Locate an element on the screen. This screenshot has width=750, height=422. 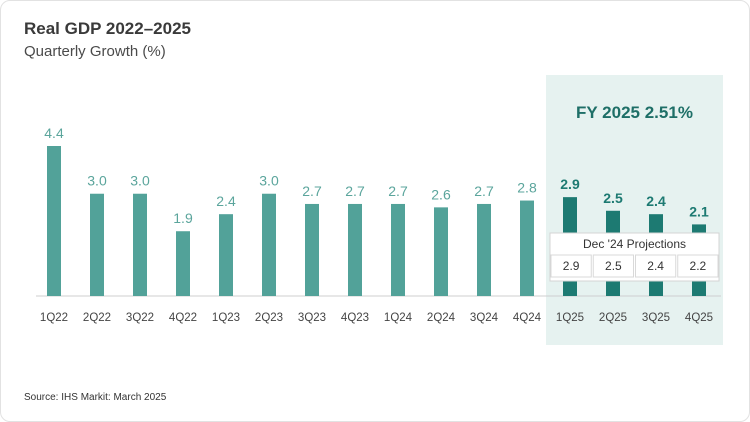
bar-2Q24 is located at coordinates (441, 251).